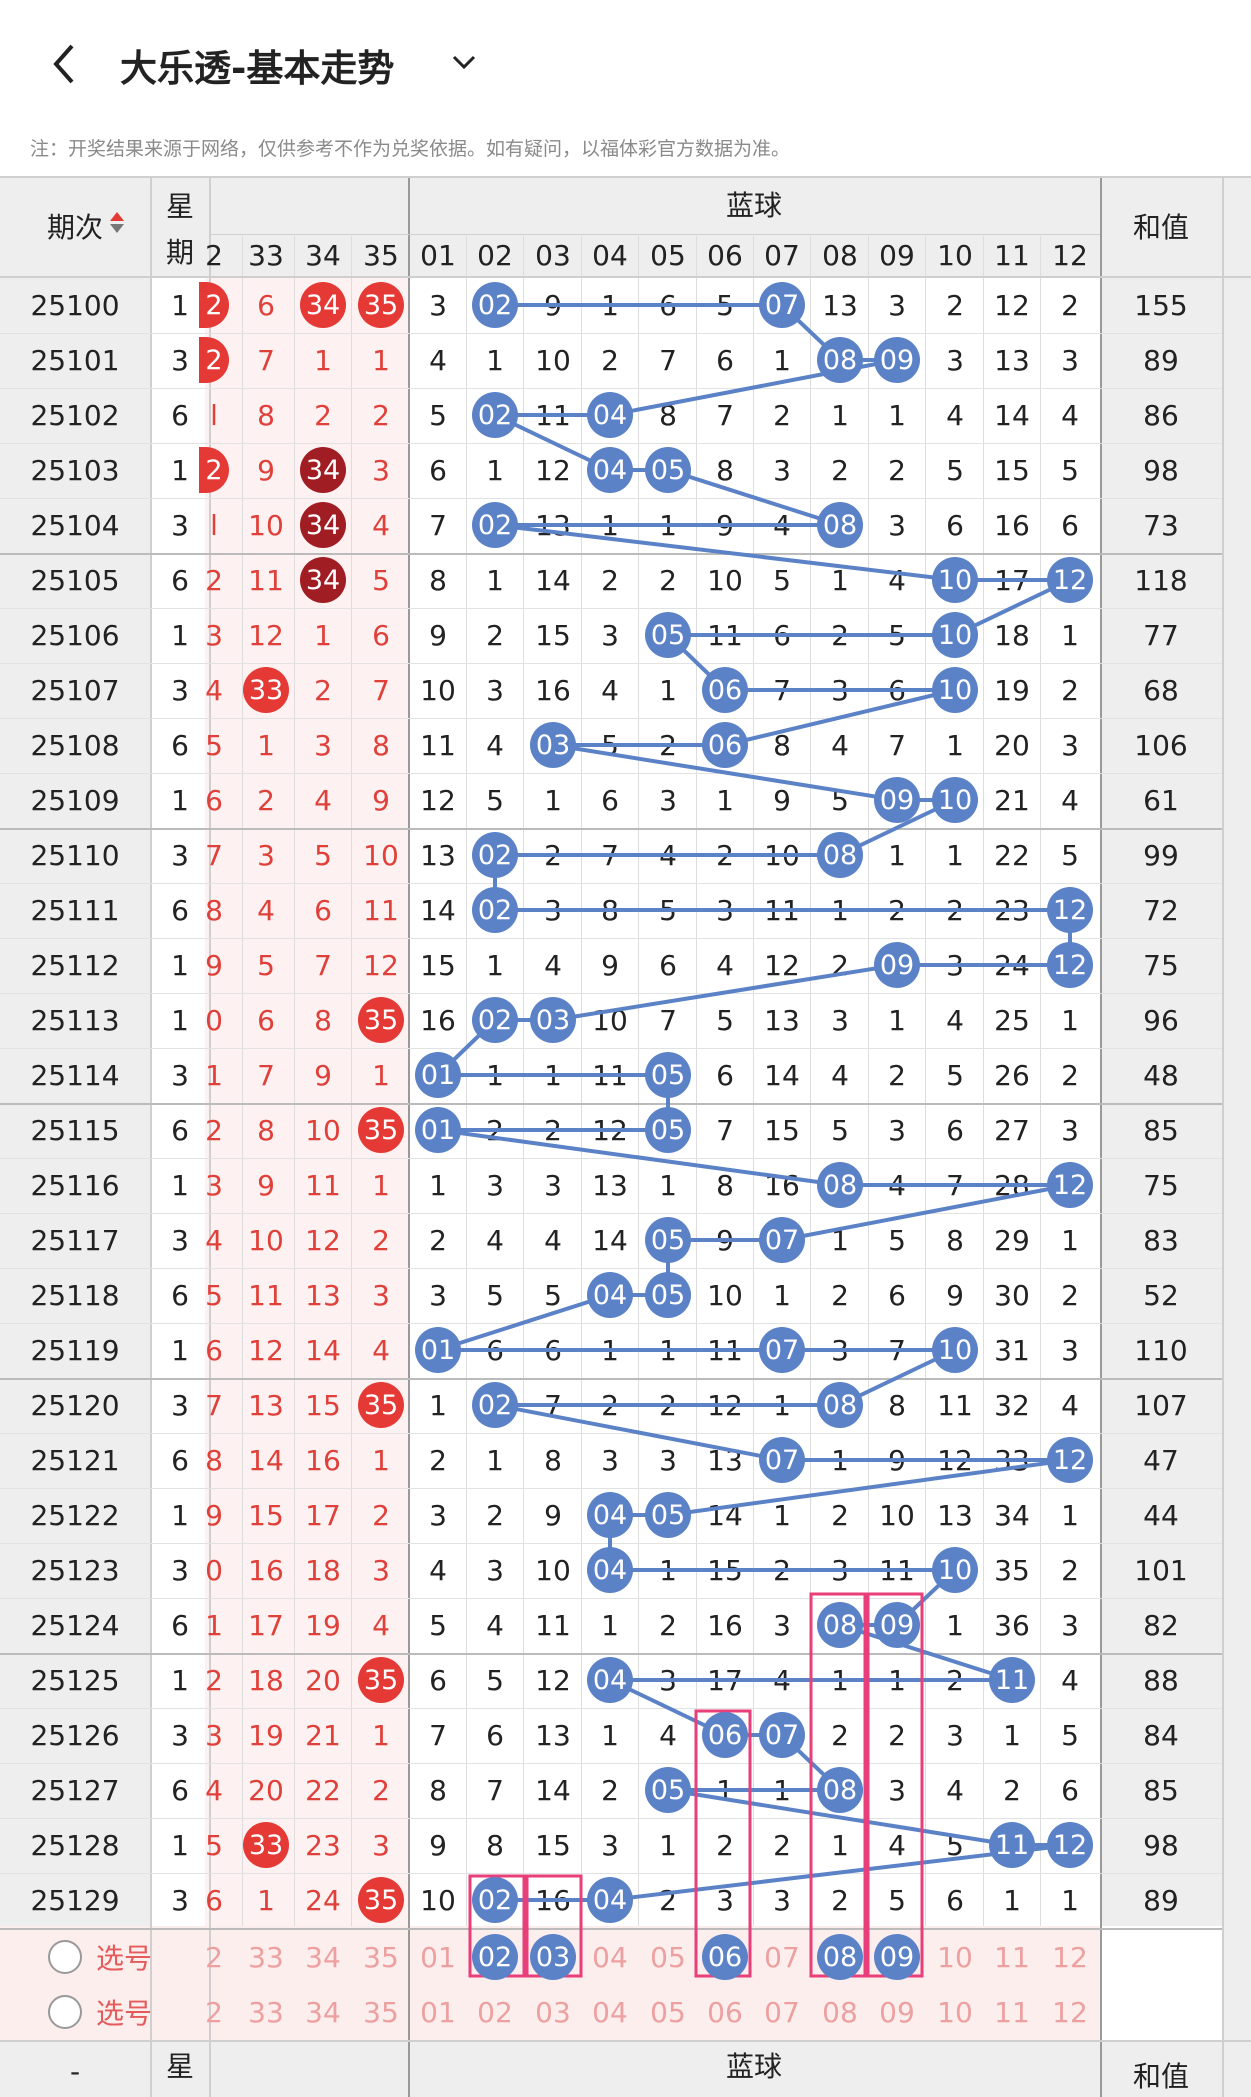  Describe the element at coordinates (1161, 305) in the screenshot. I see `sum-cell: 155` at that location.